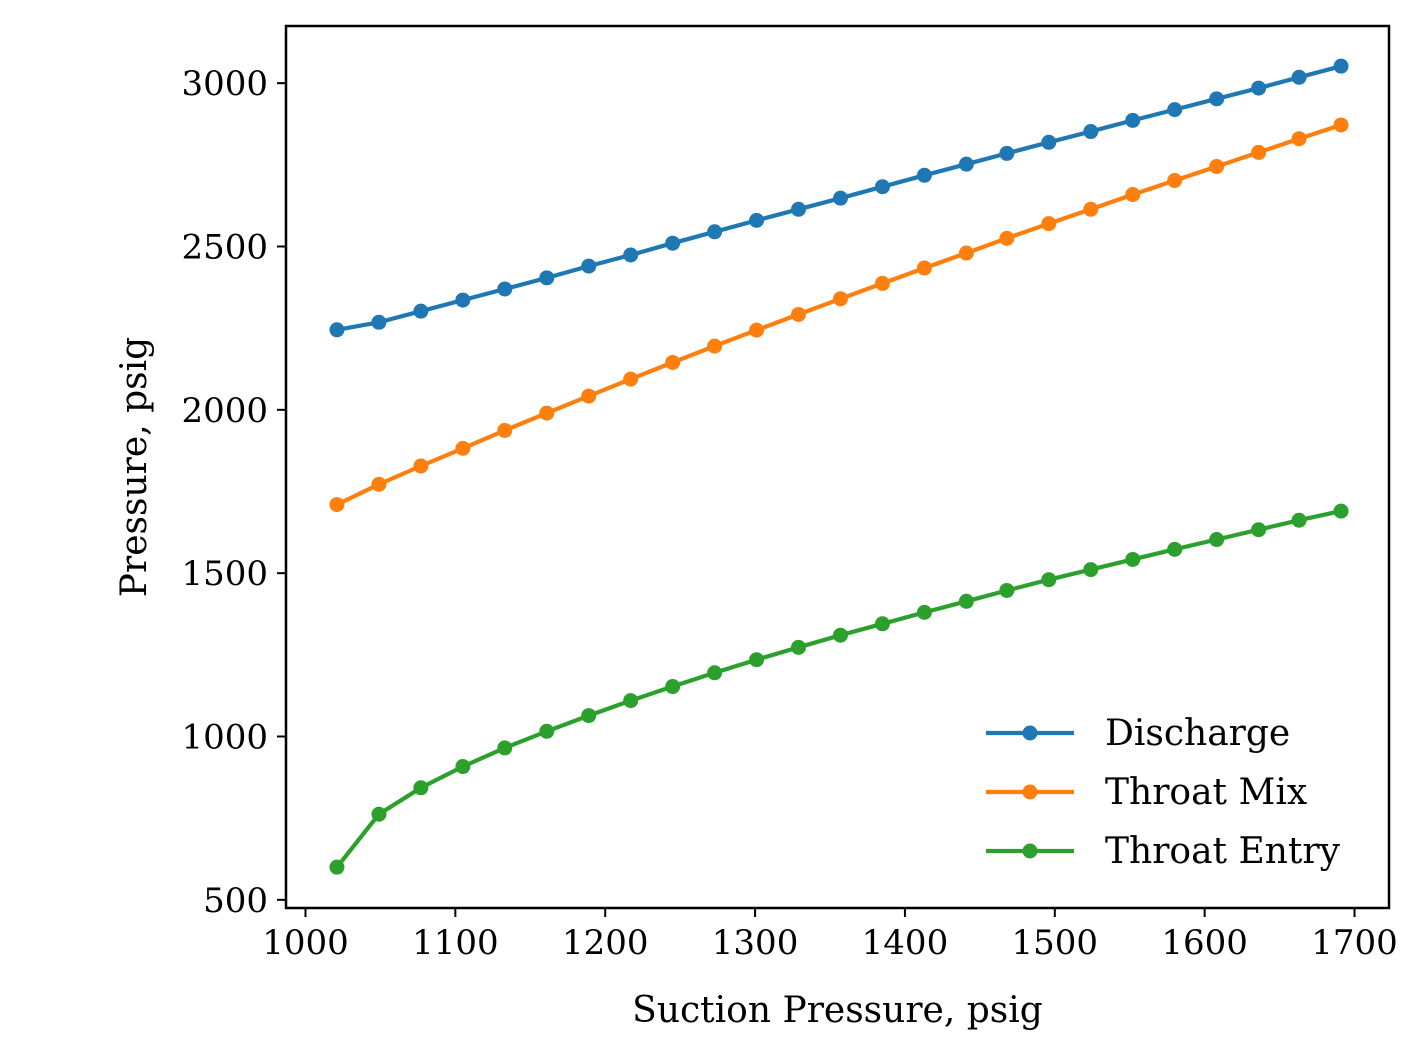 This screenshot has height=1055, width=1425. I want to click on x-tick-label: 1200, so click(605, 943).